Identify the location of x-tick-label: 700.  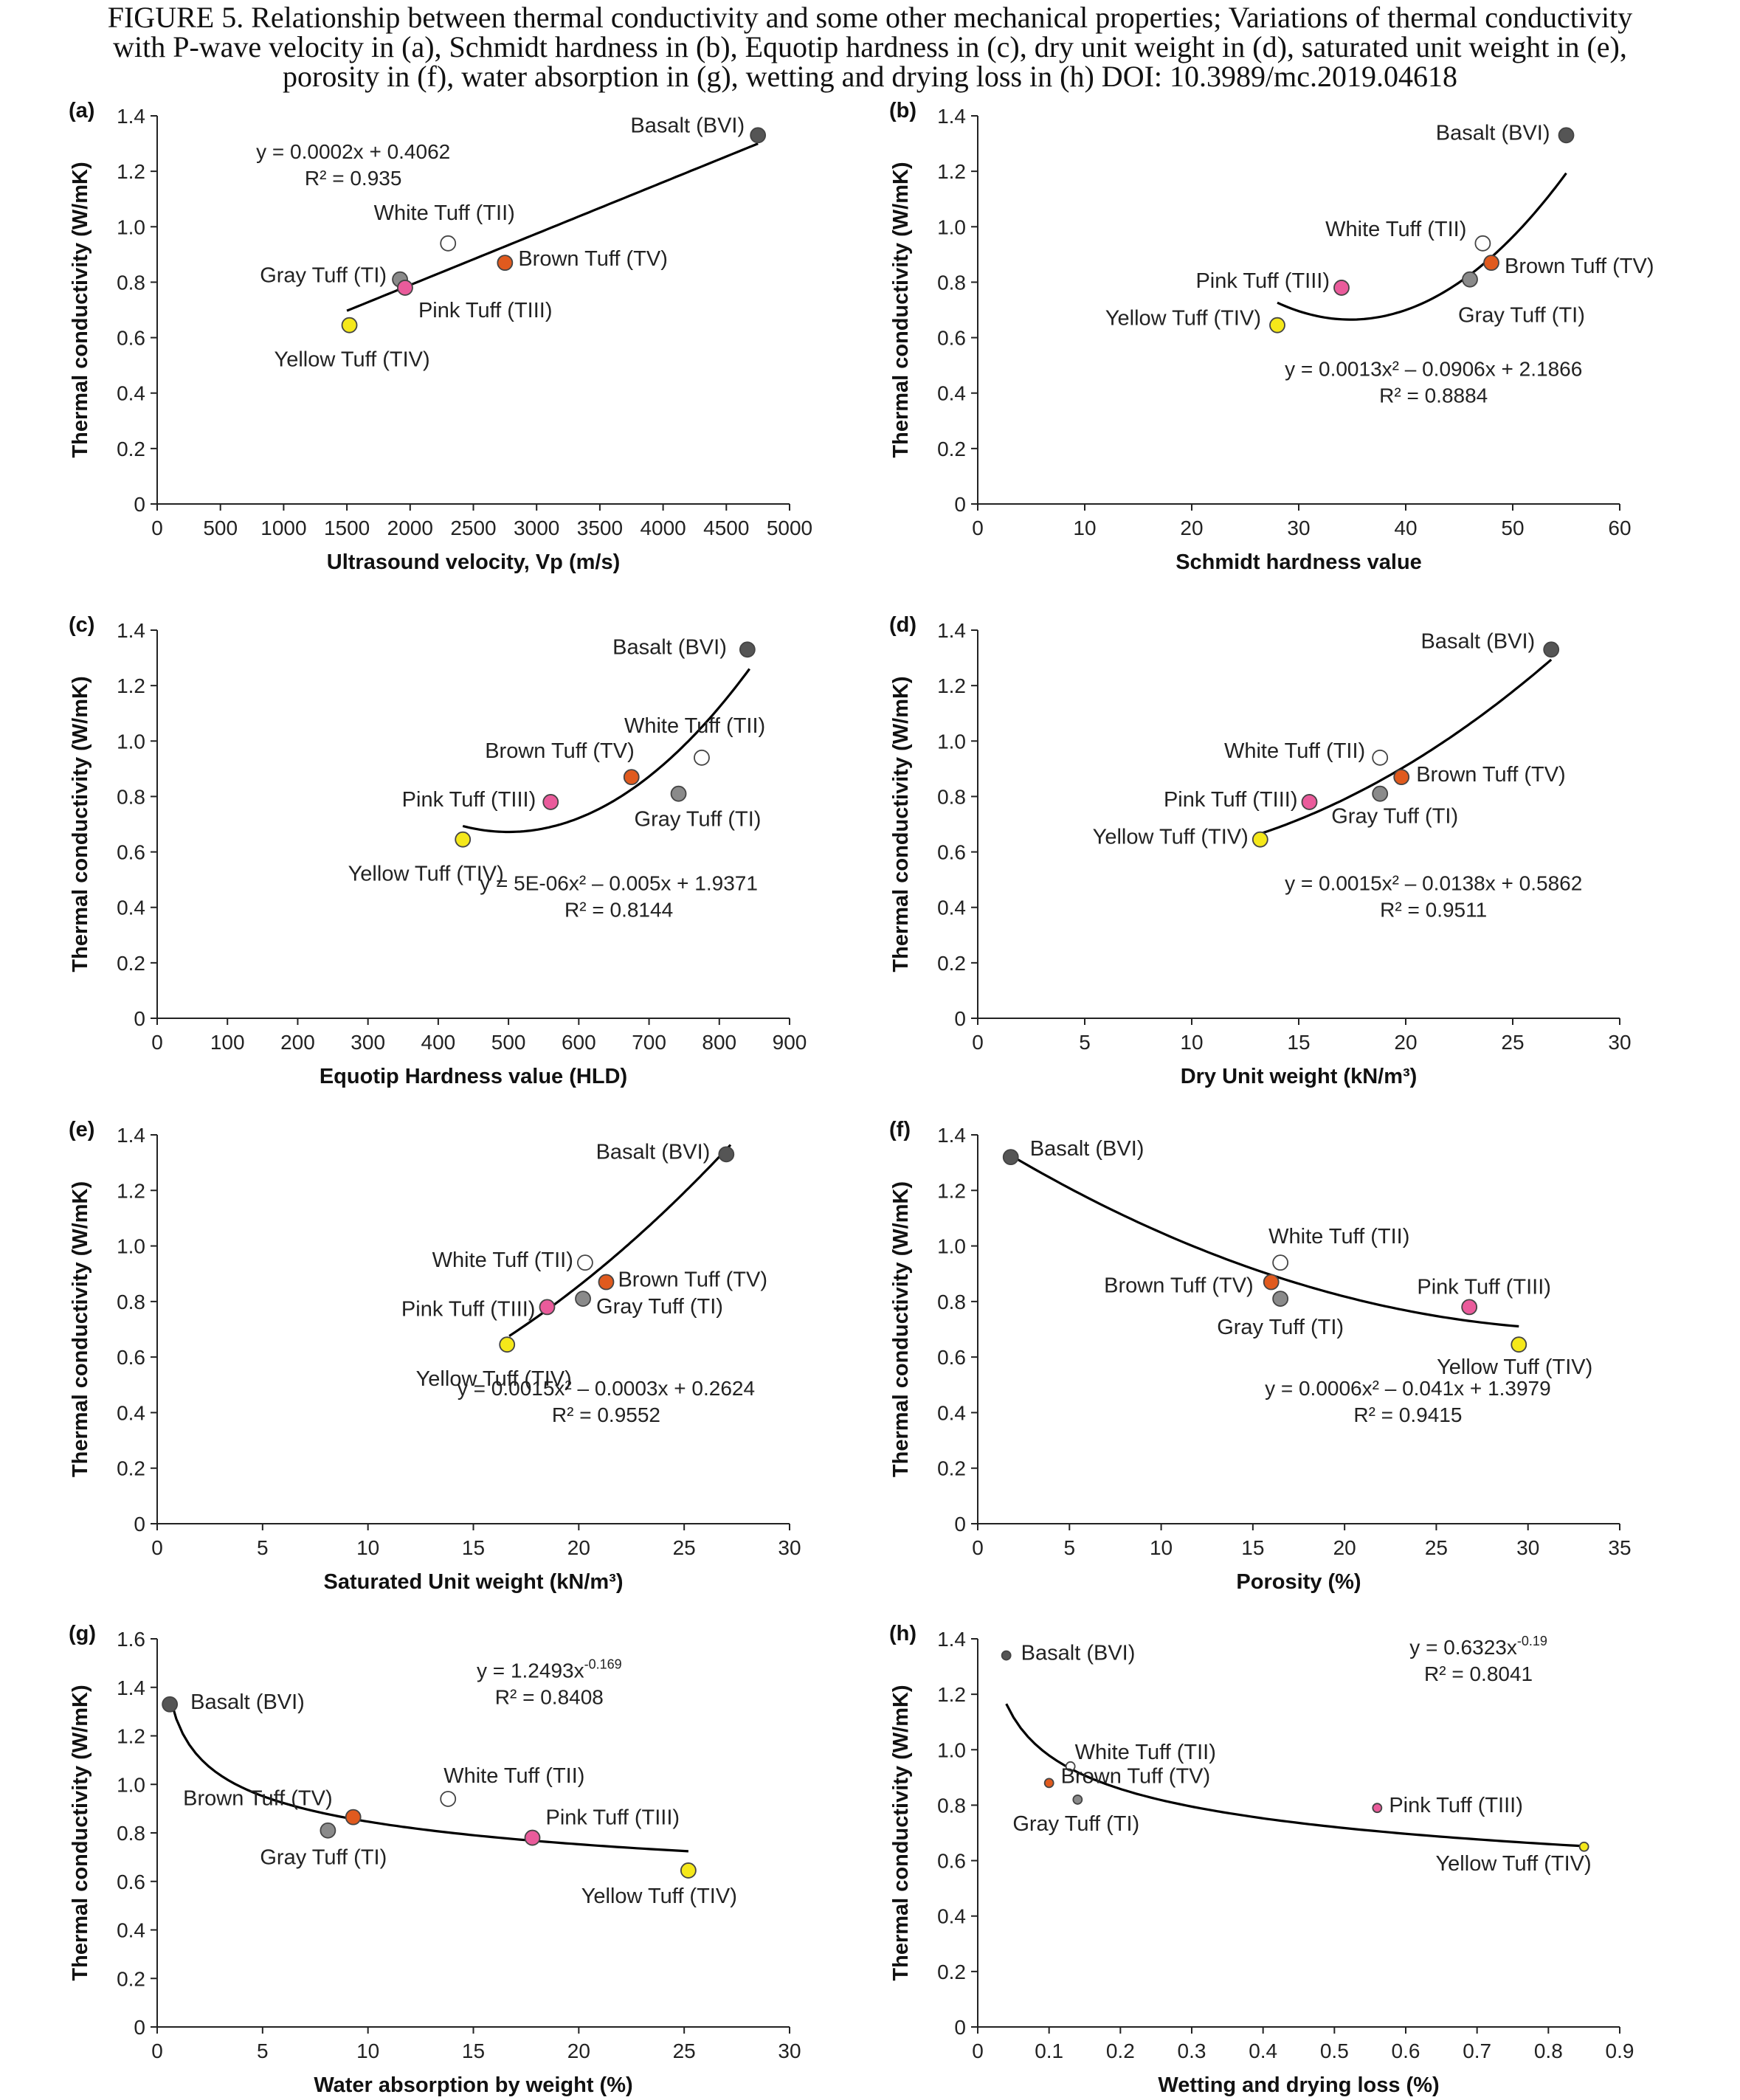
(649, 1042).